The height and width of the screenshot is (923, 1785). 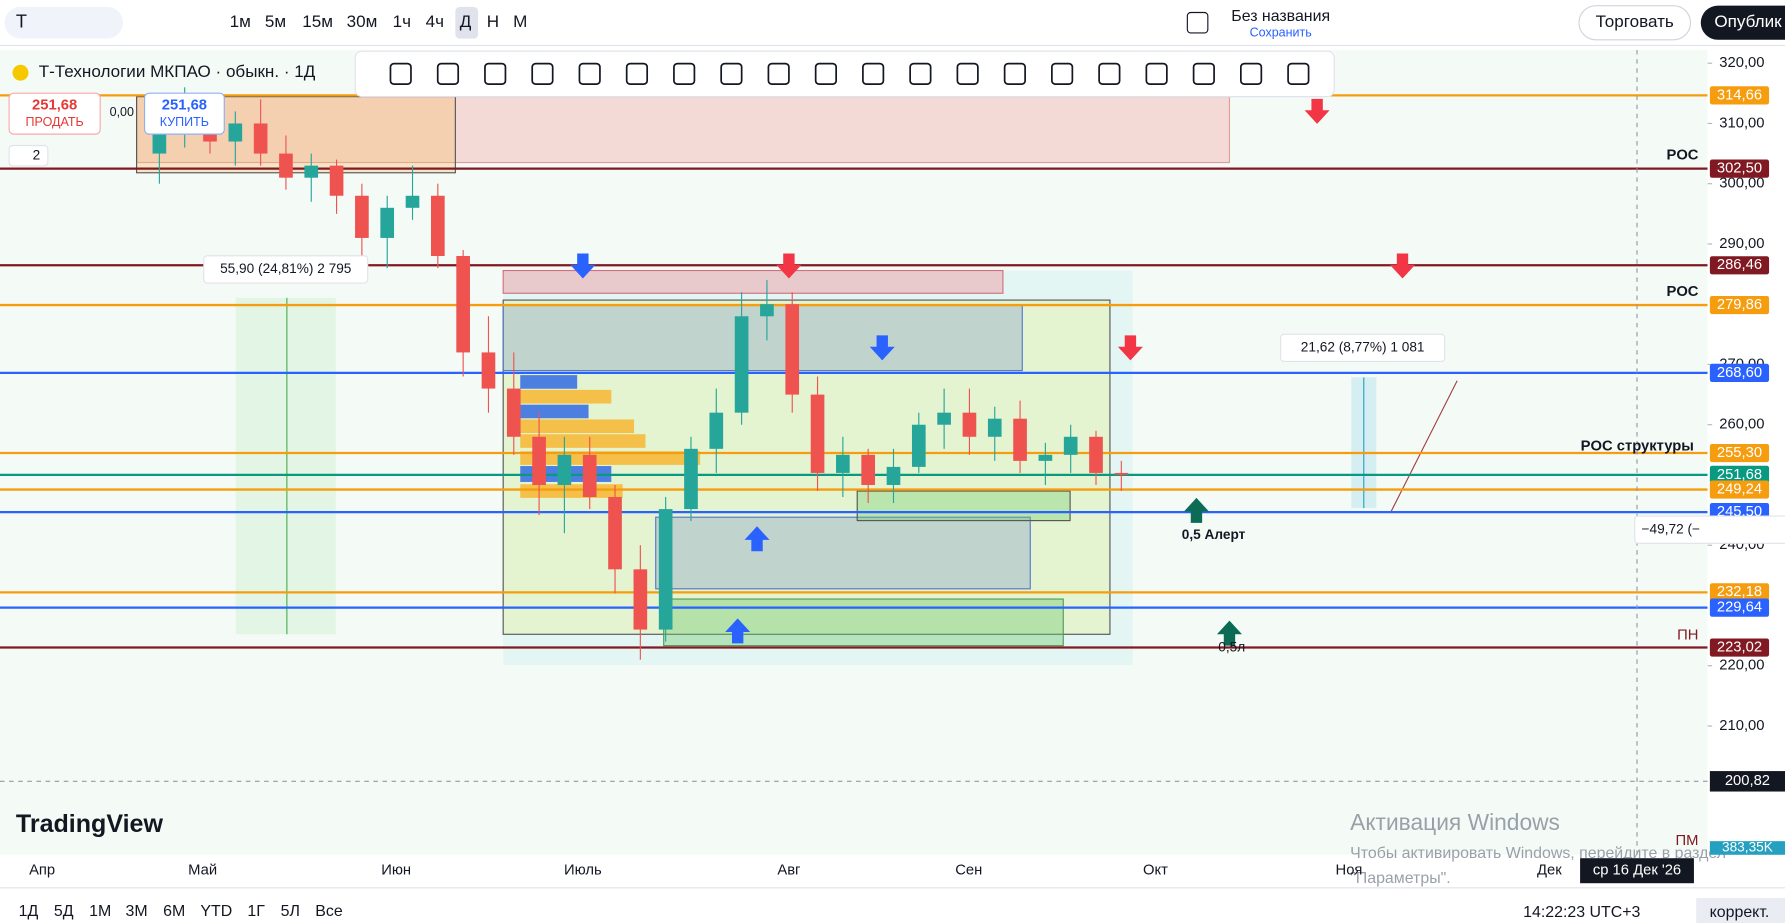 I want to click on range-button: 5Д, so click(x=64, y=911).